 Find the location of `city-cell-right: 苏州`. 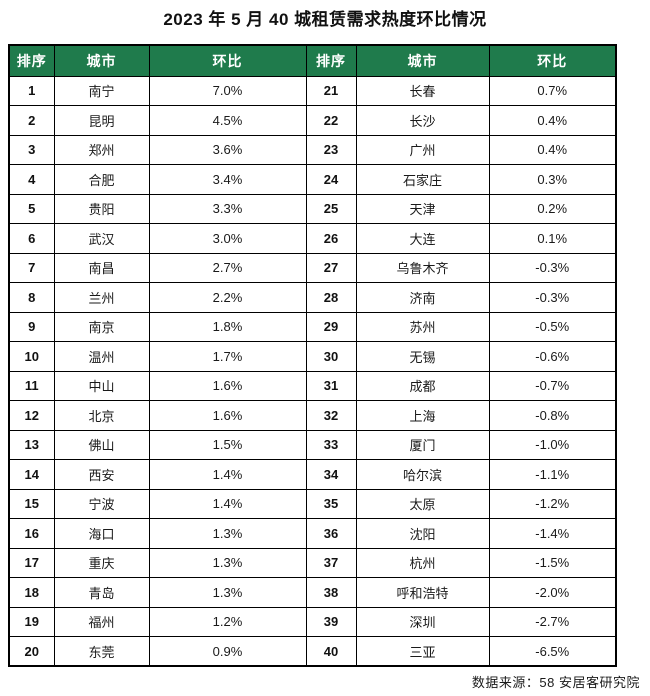

city-cell-right: 苏州 is located at coordinates (422, 326).